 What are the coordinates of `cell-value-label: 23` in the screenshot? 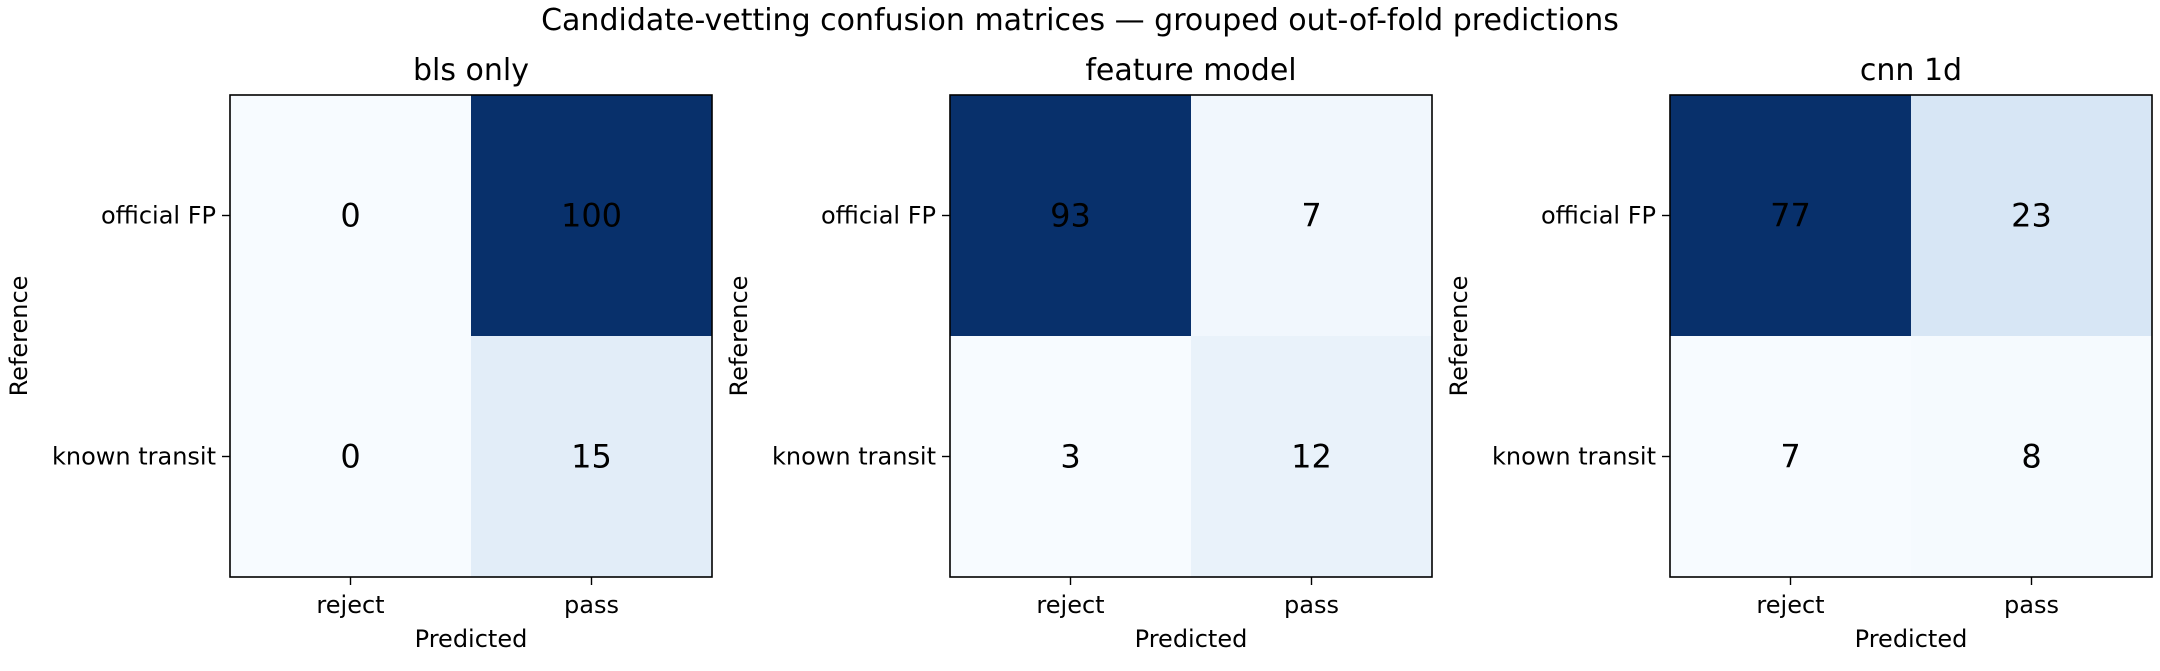 It's located at (2031, 216).